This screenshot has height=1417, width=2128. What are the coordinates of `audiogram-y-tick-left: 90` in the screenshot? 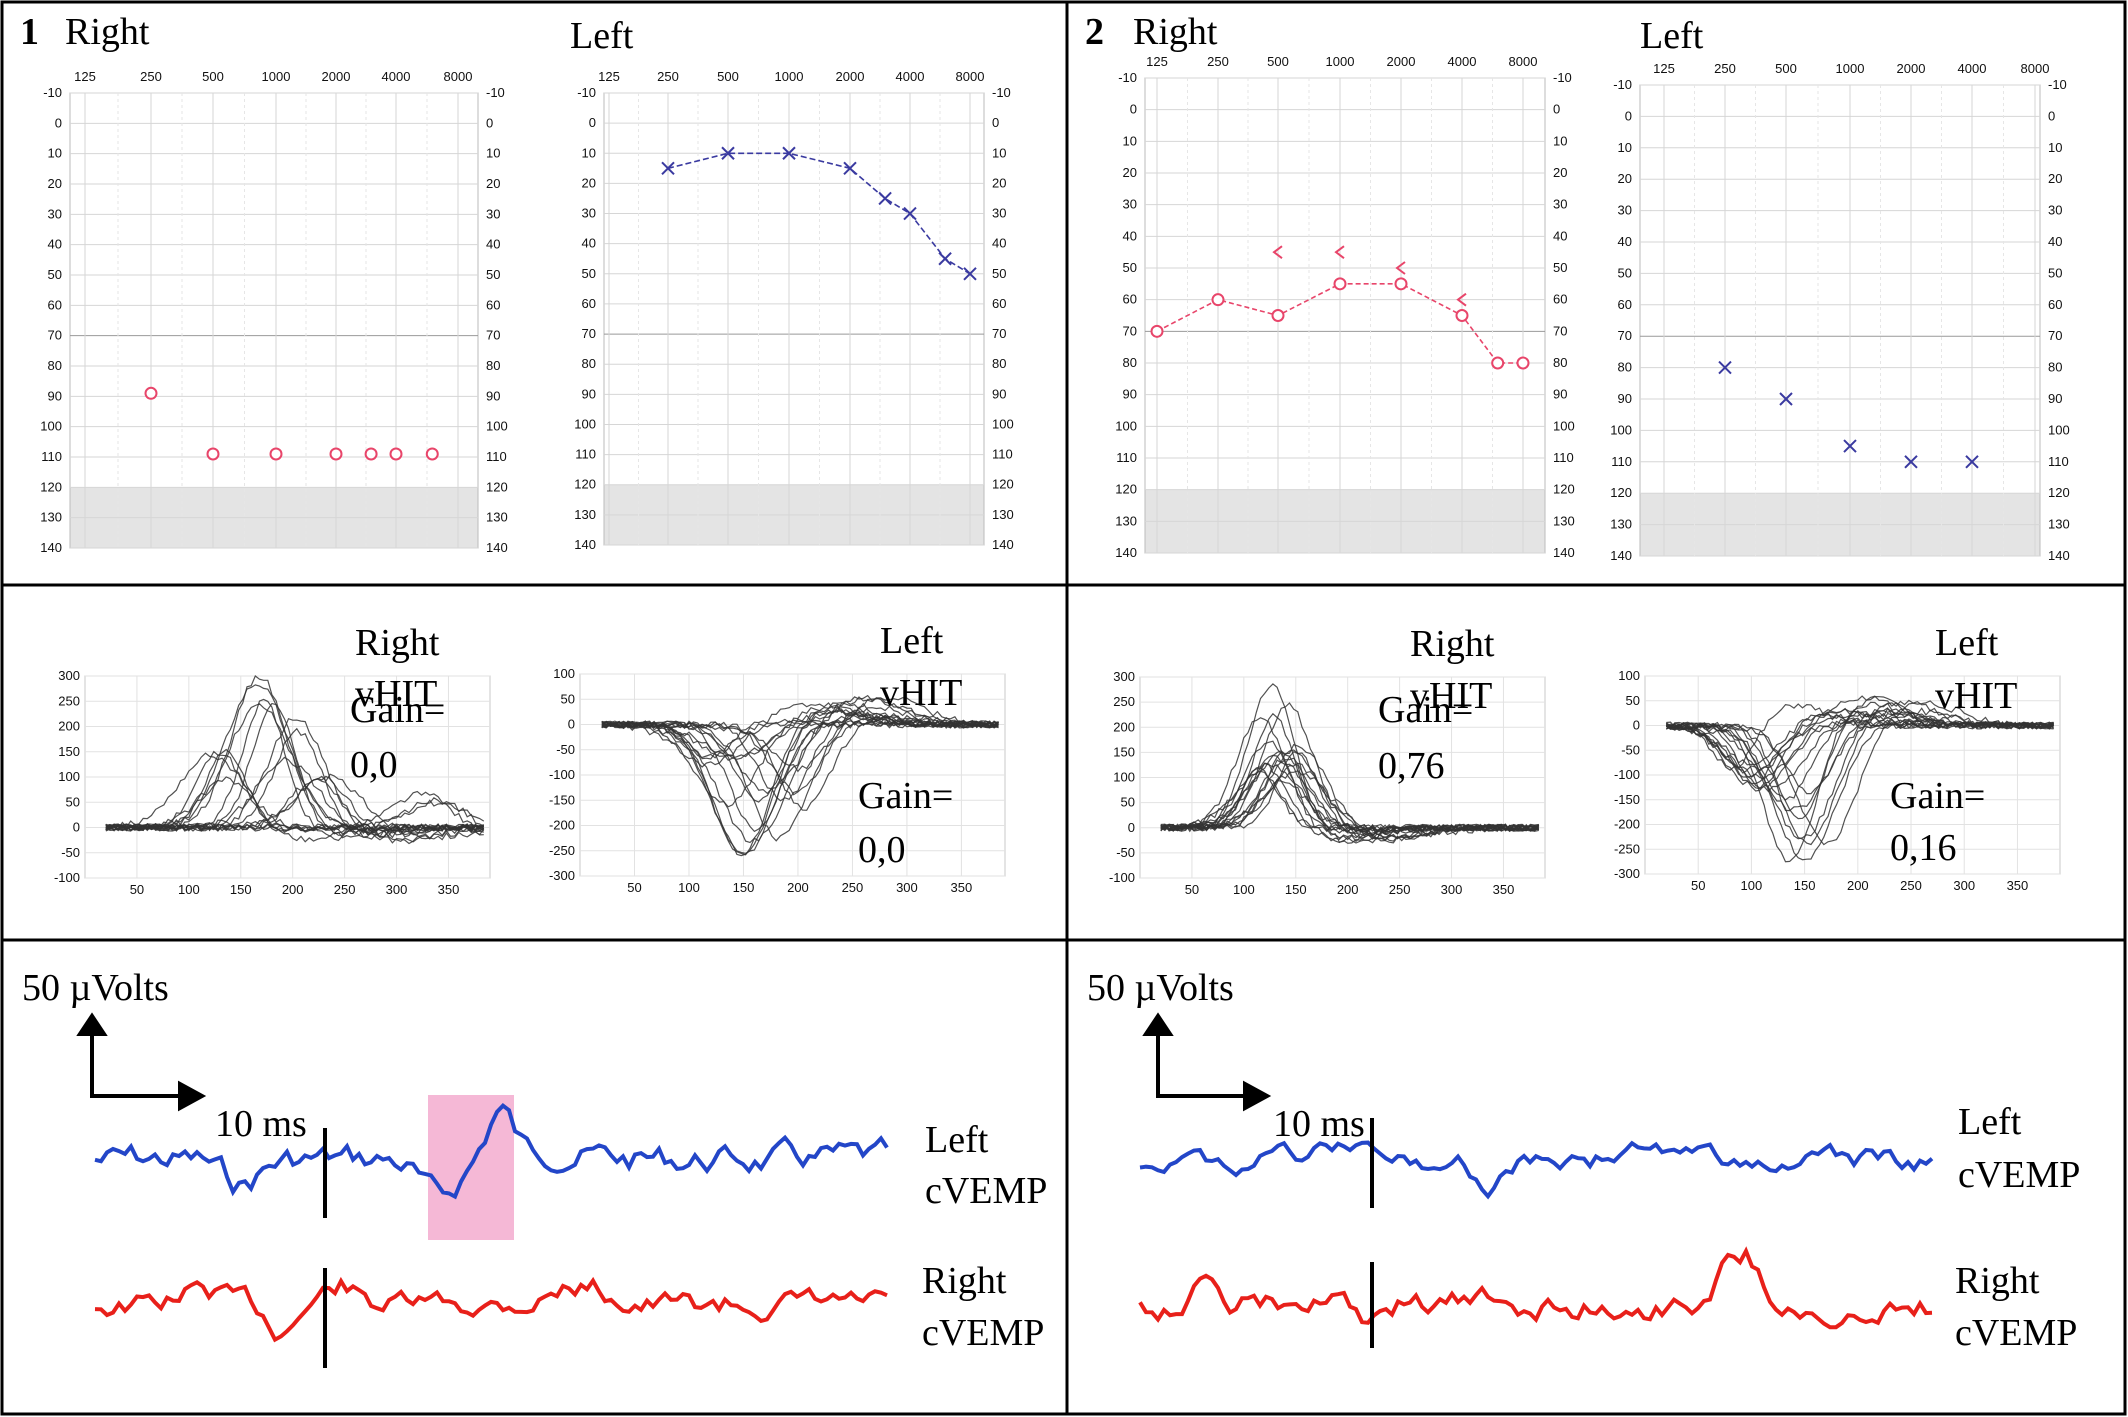 It's located at (1130, 394).